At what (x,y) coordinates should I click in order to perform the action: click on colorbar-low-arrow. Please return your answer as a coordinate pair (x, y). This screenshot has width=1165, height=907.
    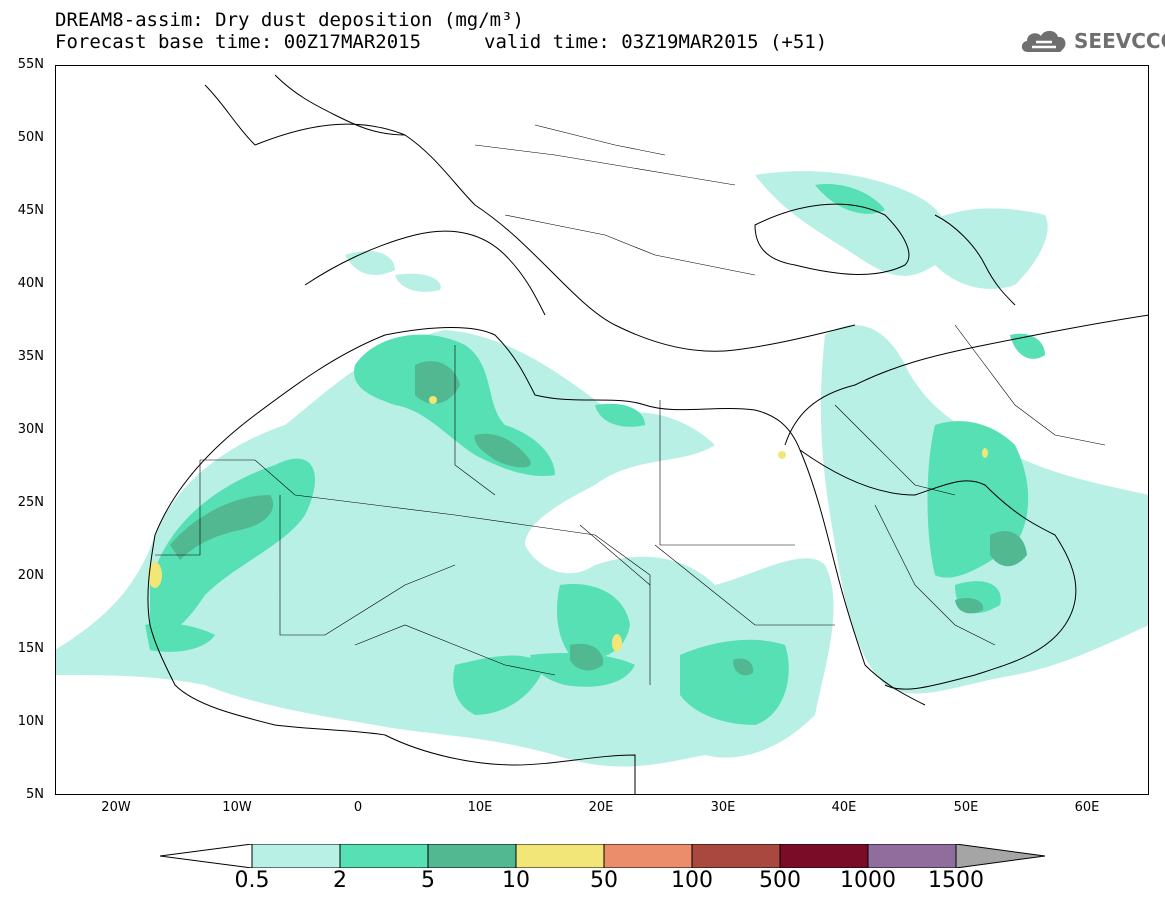
    Looking at the image, I should click on (206, 856).